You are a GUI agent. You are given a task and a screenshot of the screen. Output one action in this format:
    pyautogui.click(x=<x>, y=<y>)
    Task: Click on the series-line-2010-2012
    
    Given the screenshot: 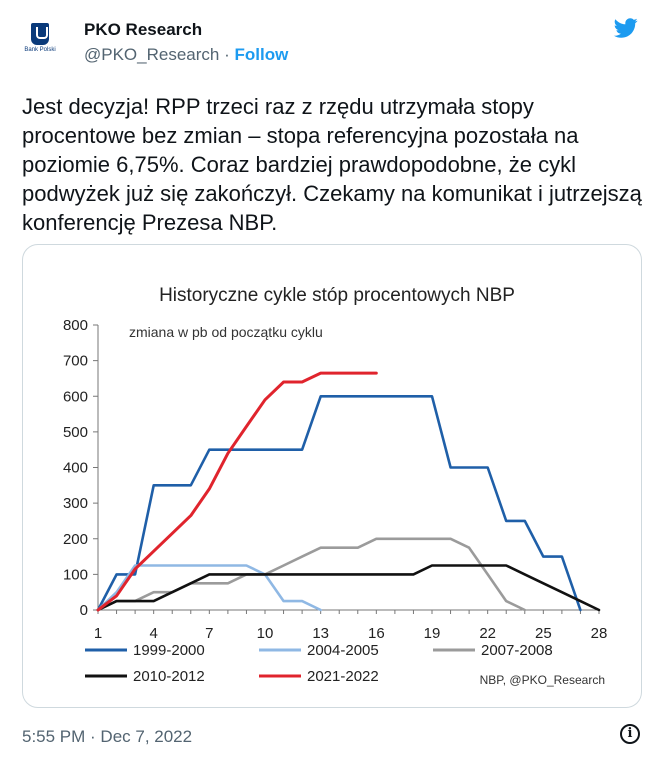 What is the action you would take?
    pyautogui.click(x=348, y=588)
    